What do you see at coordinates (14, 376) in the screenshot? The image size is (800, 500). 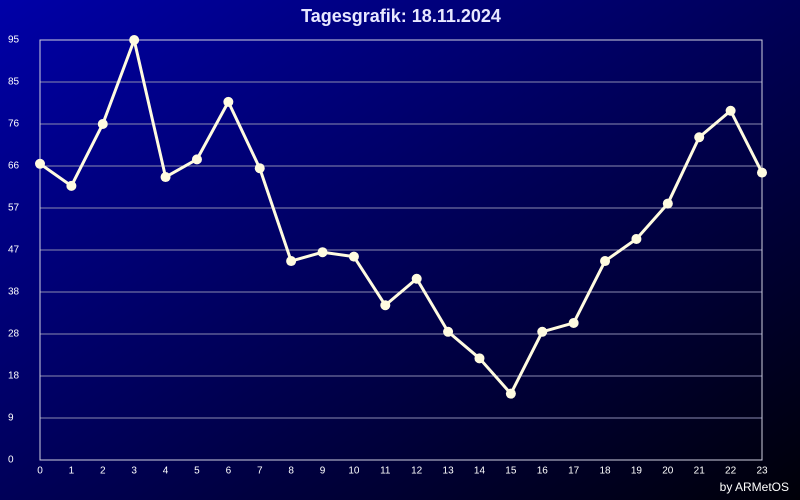 I see `y-tick-label: 18` at bounding box center [14, 376].